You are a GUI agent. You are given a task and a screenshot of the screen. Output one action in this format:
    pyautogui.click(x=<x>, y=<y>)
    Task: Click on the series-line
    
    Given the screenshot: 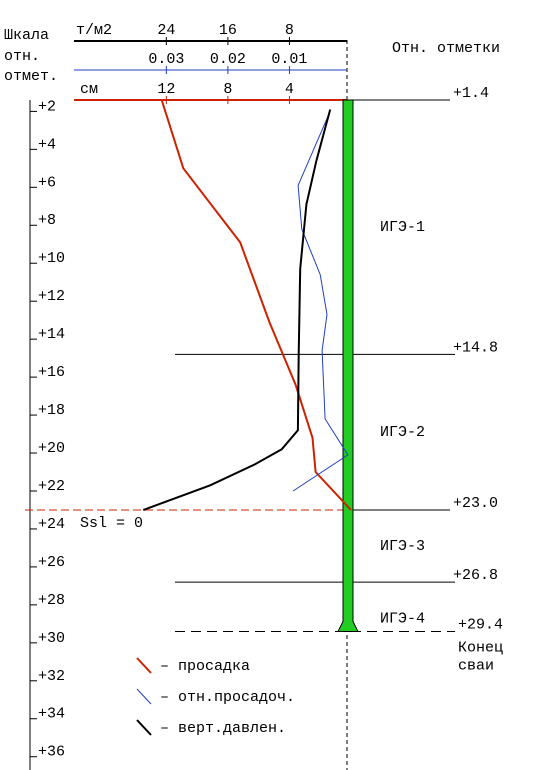 What is the action you would take?
    pyautogui.click(x=320, y=301)
    